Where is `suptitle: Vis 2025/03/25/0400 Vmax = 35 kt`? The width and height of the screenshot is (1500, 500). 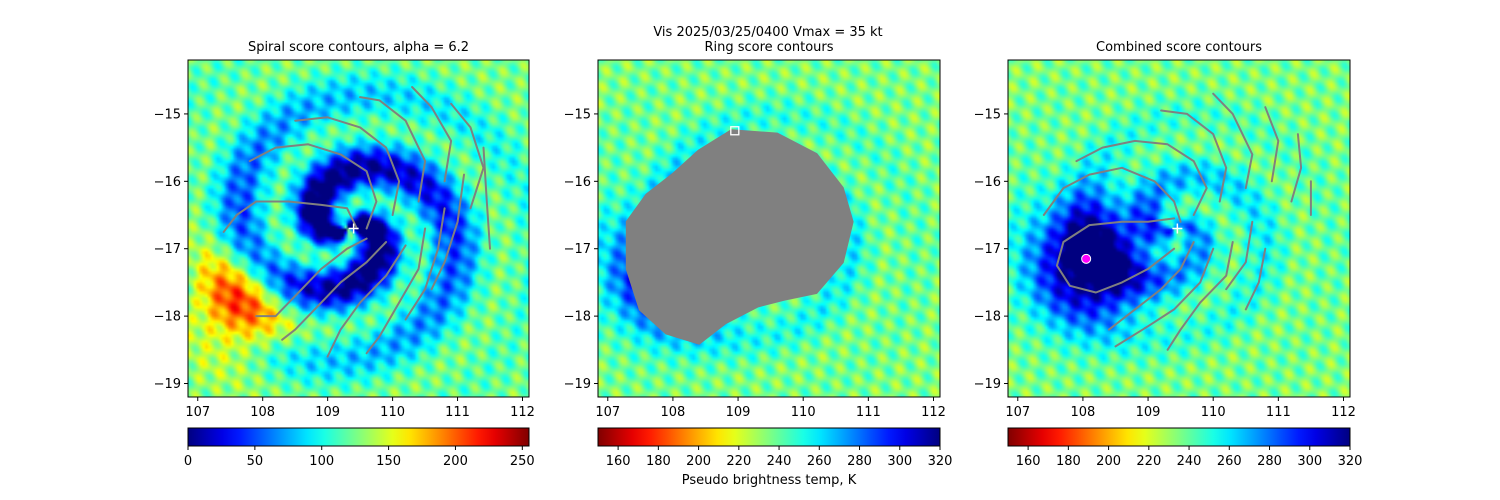 suptitle: Vis 2025/03/25/0400 Vmax = 35 kt is located at coordinates (767, 32).